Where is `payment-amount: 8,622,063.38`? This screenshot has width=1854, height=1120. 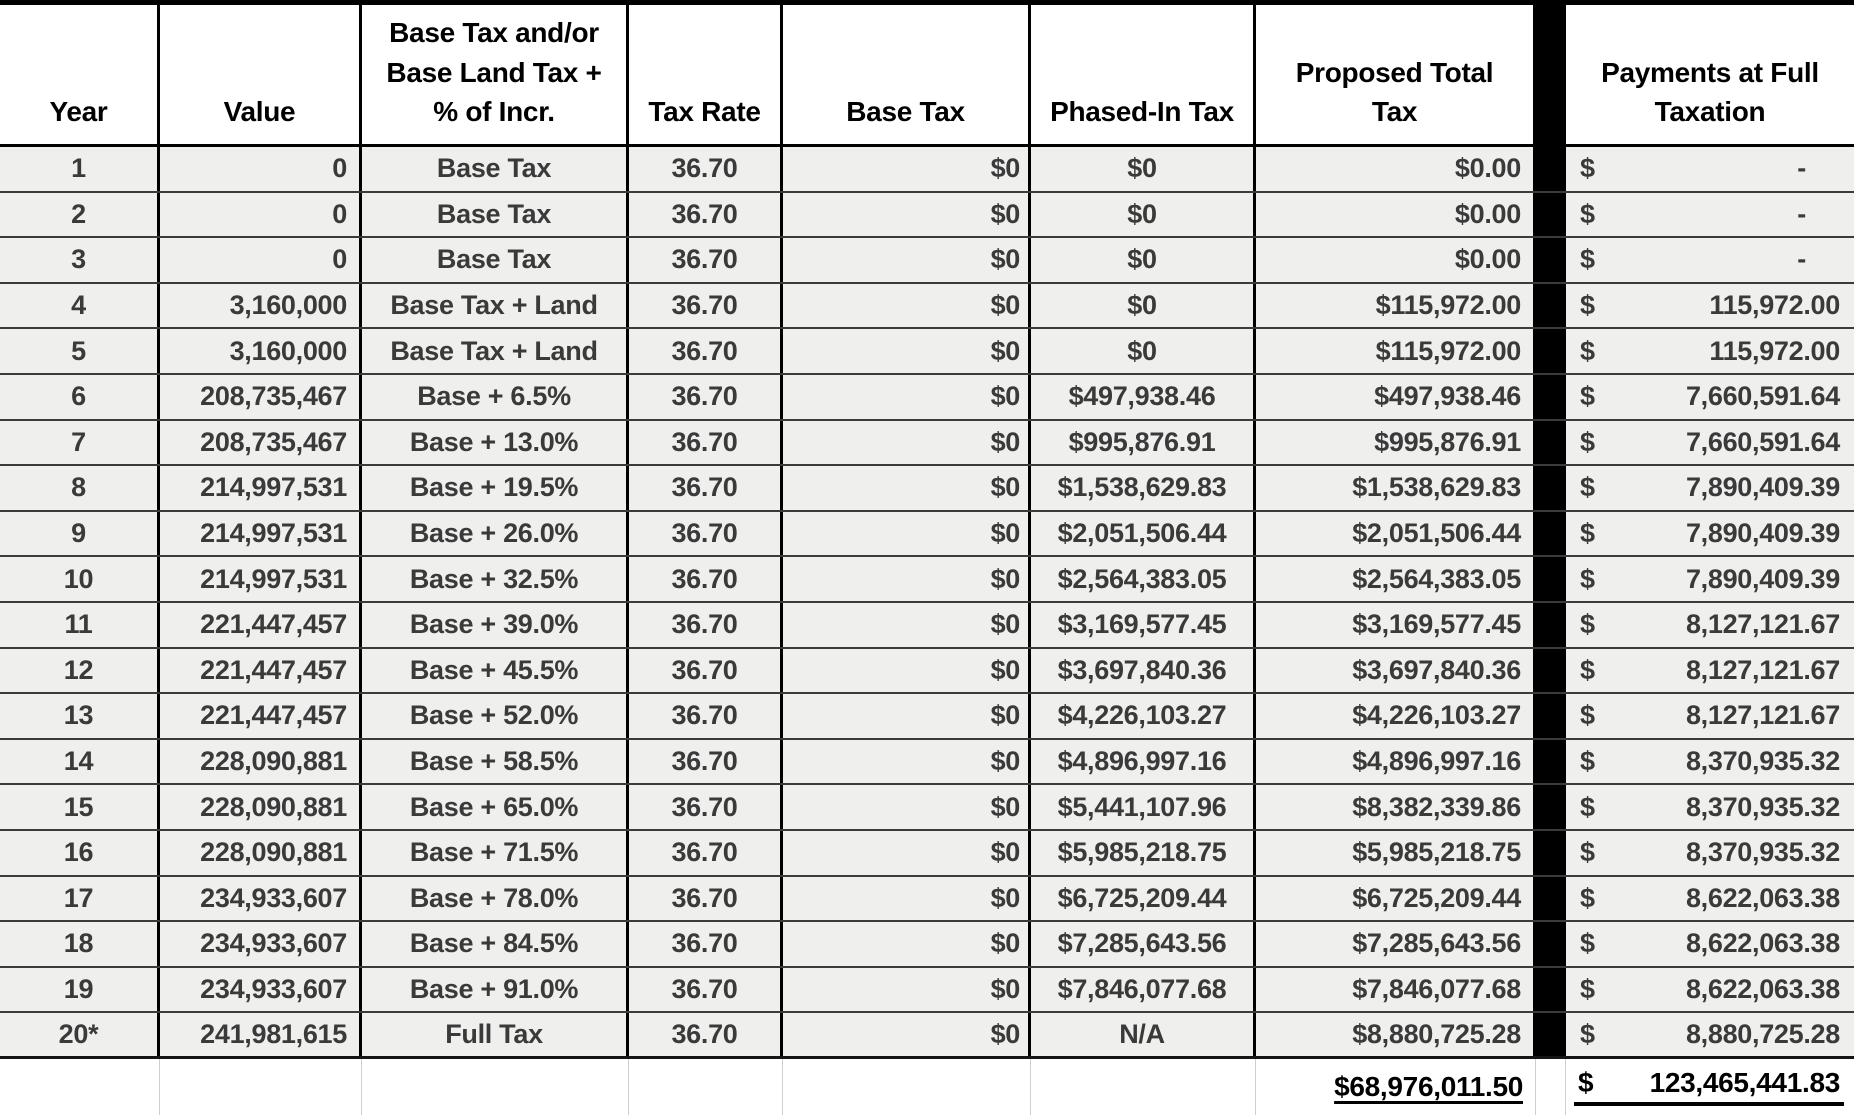
payment-amount: 8,622,063.38 is located at coordinates (1762, 988).